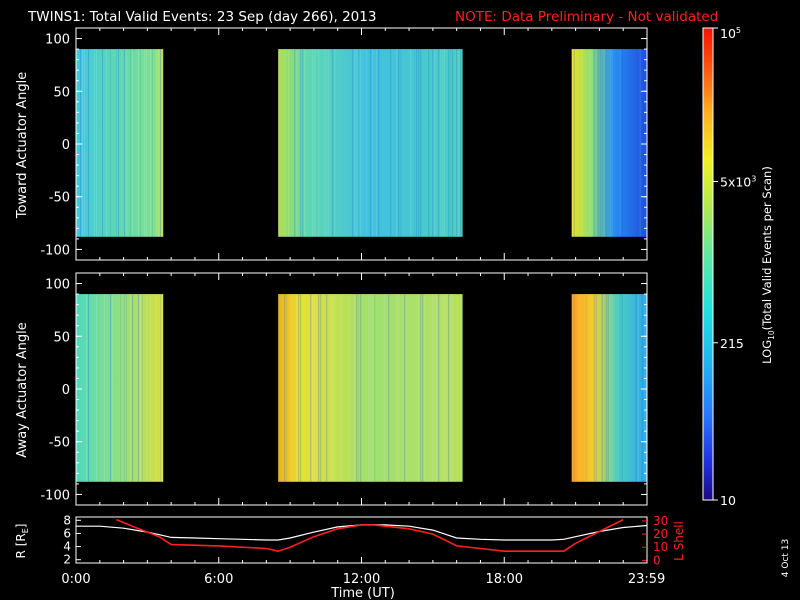 Image resolution: width=800 pixels, height=600 pixels. What do you see at coordinates (730, 33) in the screenshot?
I see `colorbar-tick-label: 105` at bounding box center [730, 33].